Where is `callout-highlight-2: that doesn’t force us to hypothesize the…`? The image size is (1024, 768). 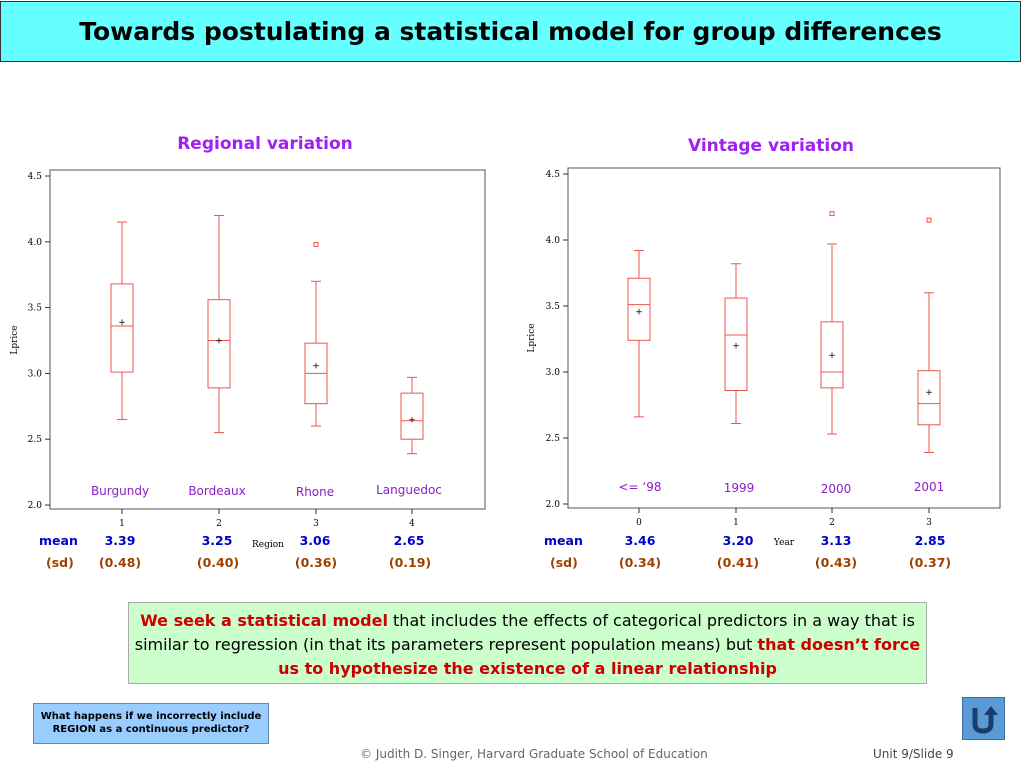
callout-highlight-2: that doesn’t force us to hypothesize the… is located at coordinates (599, 656).